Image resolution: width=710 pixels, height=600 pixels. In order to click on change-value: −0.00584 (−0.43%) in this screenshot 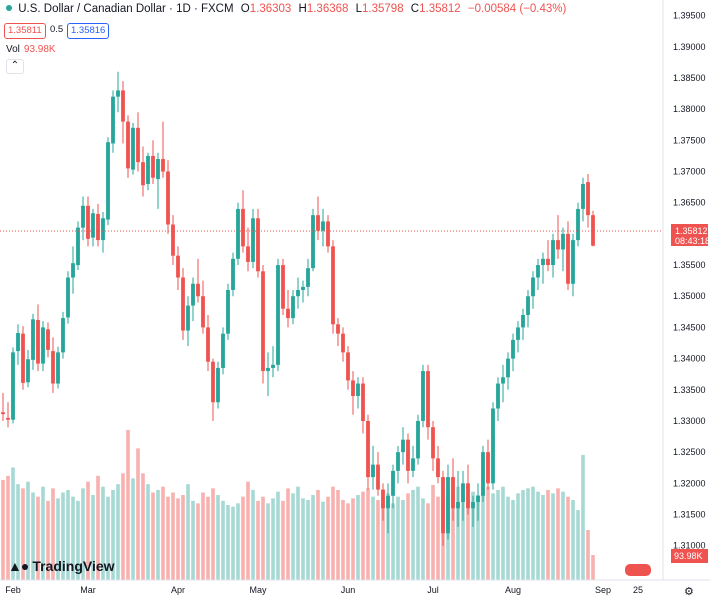, I will do `click(517, 9)`.